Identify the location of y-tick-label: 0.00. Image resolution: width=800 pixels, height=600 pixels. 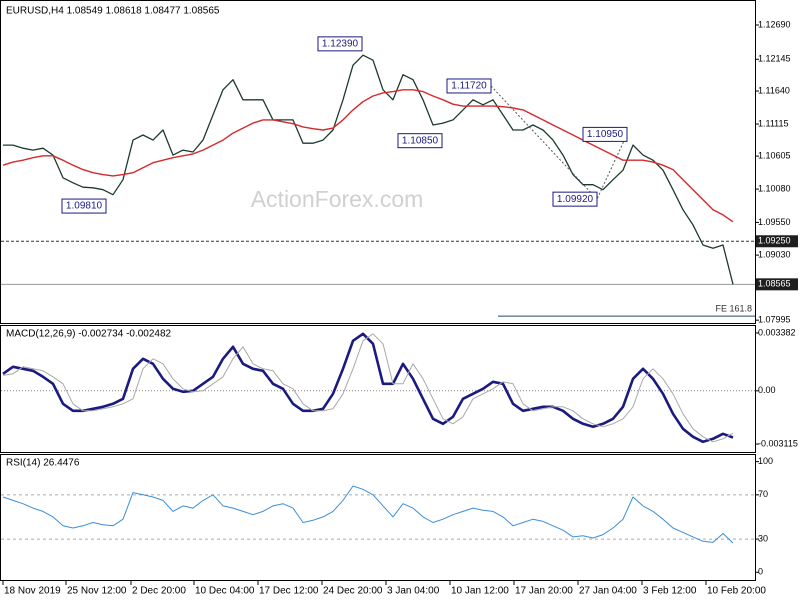
(767, 390).